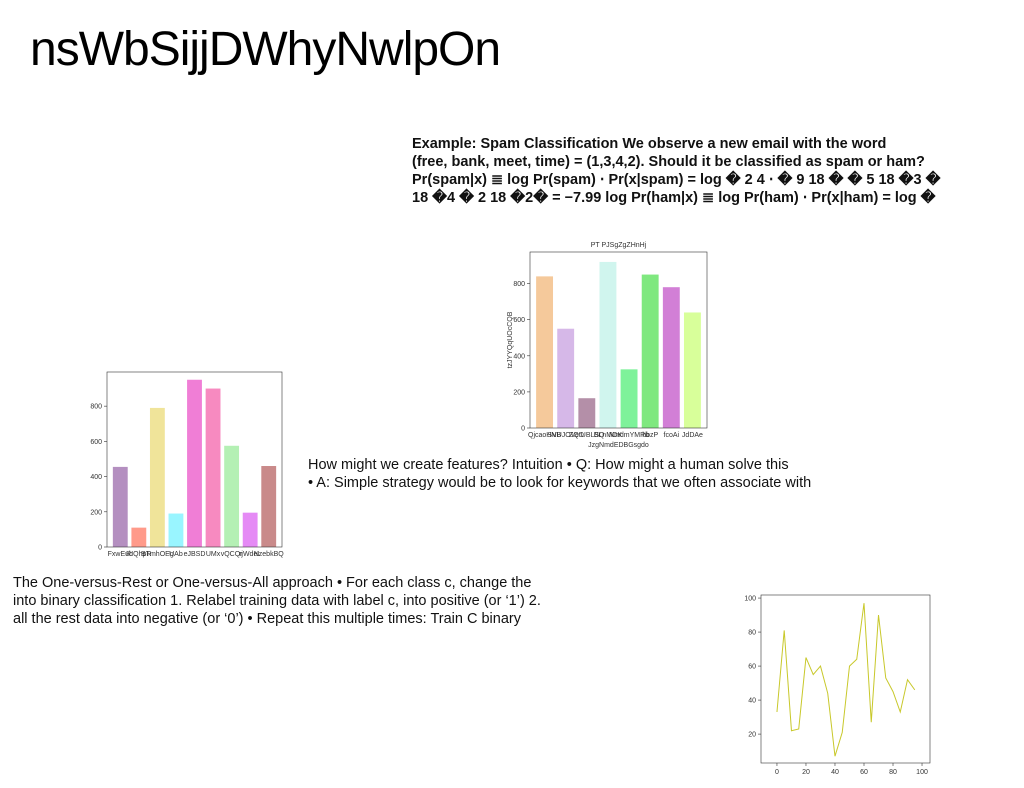 This screenshot has width=1024, height=788. Describe the element at coordinates (232, 554) in the screenshot. I see `x-tick-label: vQCQr` at that location.